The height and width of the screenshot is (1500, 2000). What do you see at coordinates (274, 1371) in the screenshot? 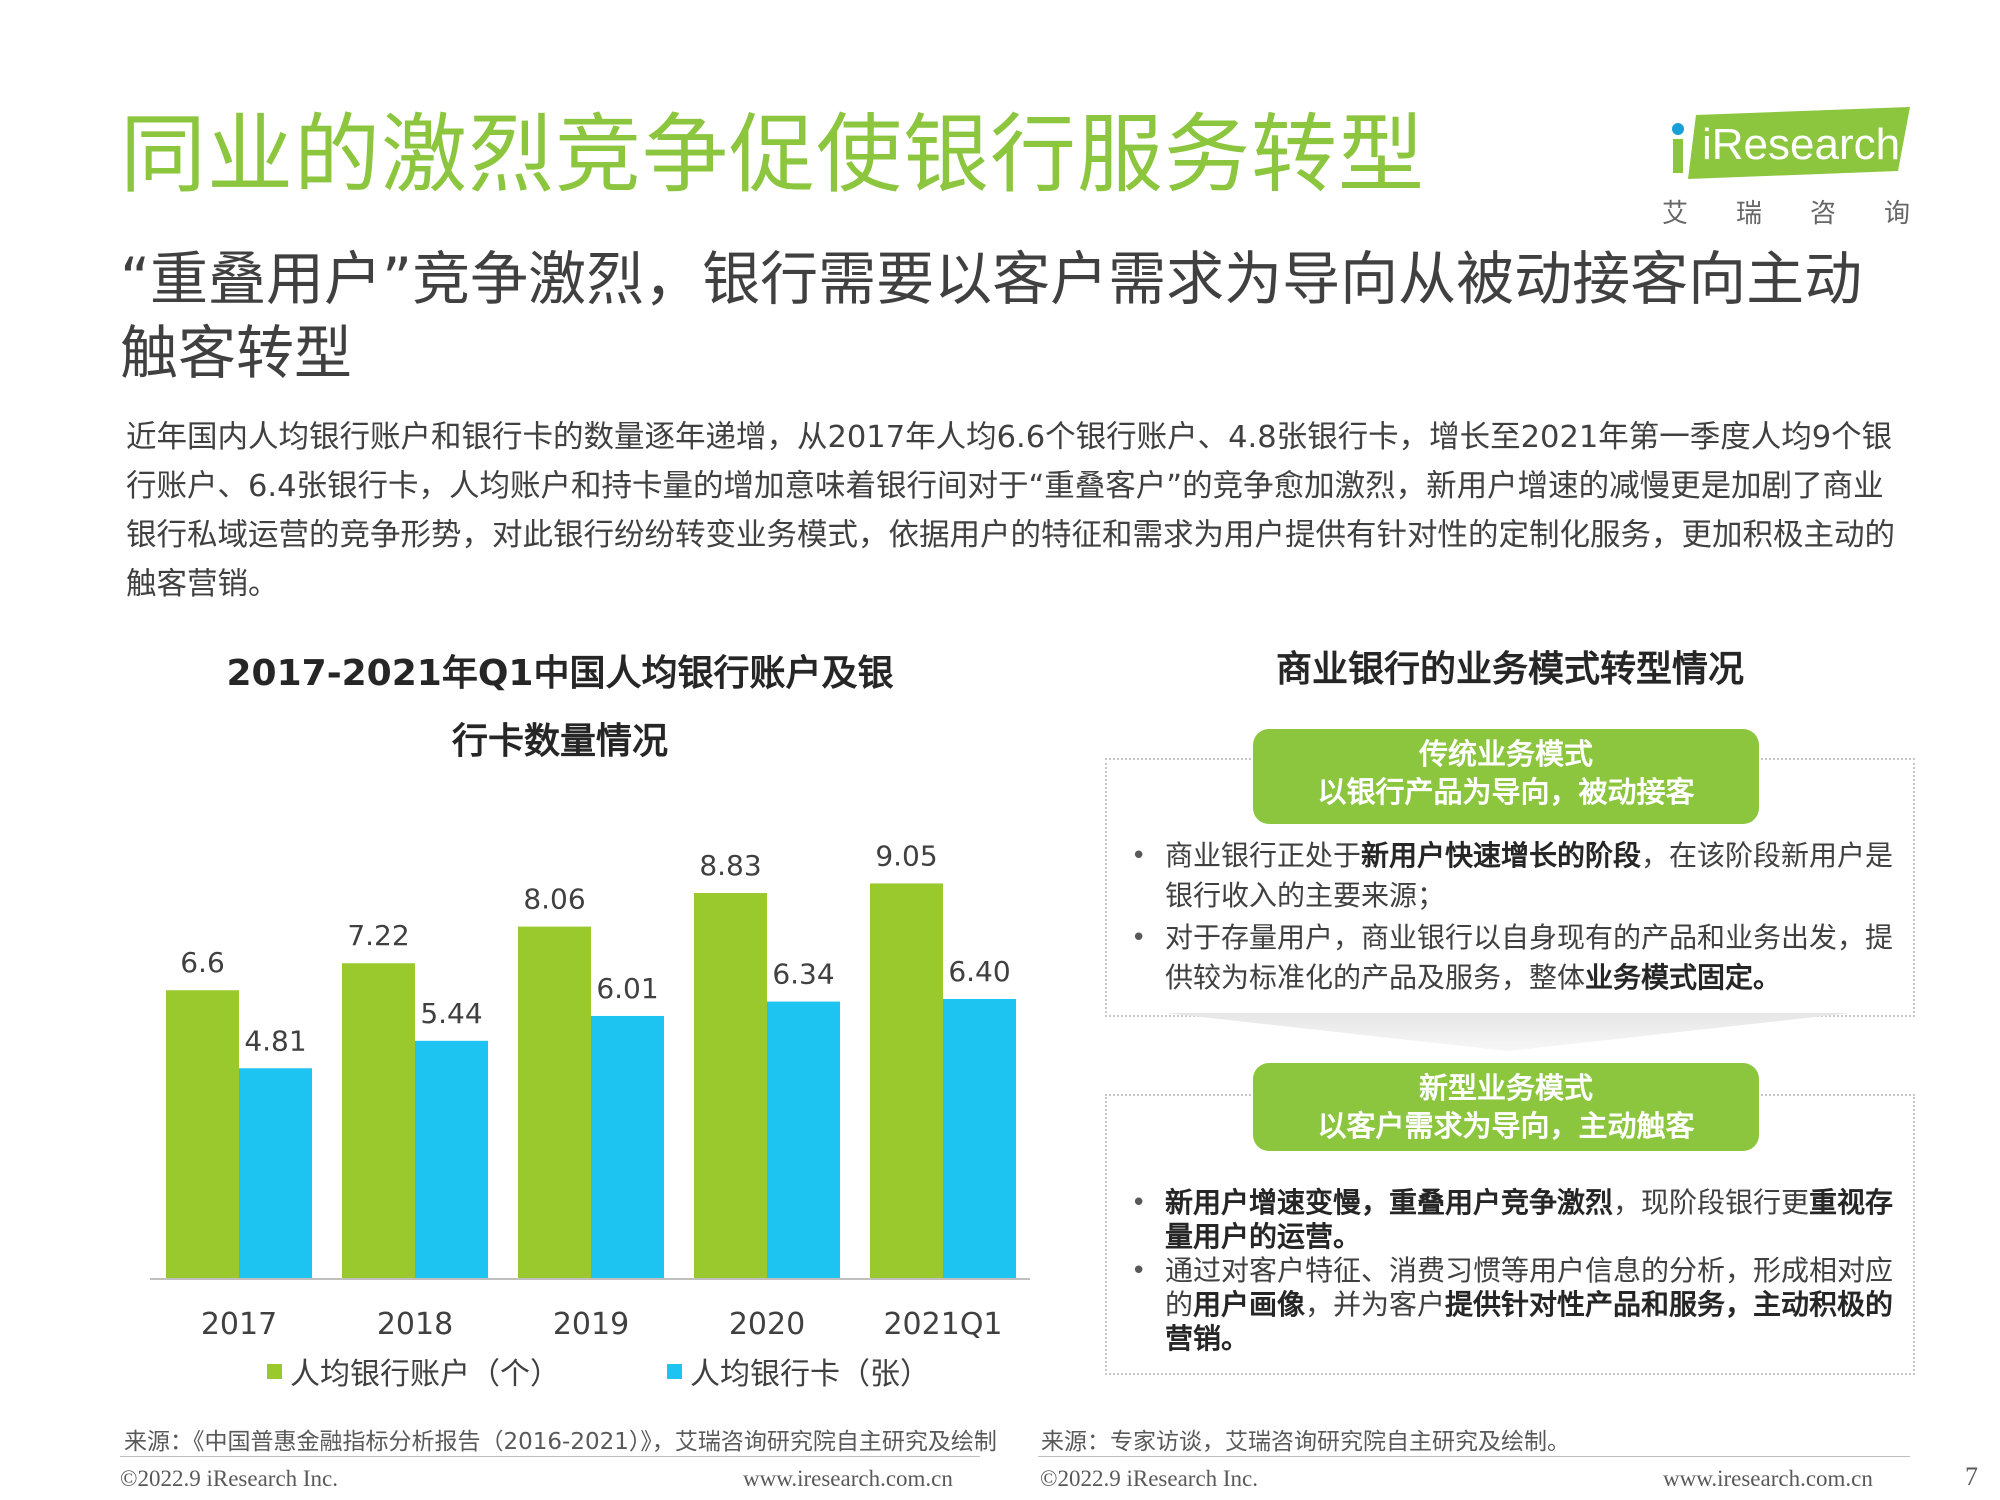
I see `legend-accounts-swatch` at bounding box center [274, 1371].